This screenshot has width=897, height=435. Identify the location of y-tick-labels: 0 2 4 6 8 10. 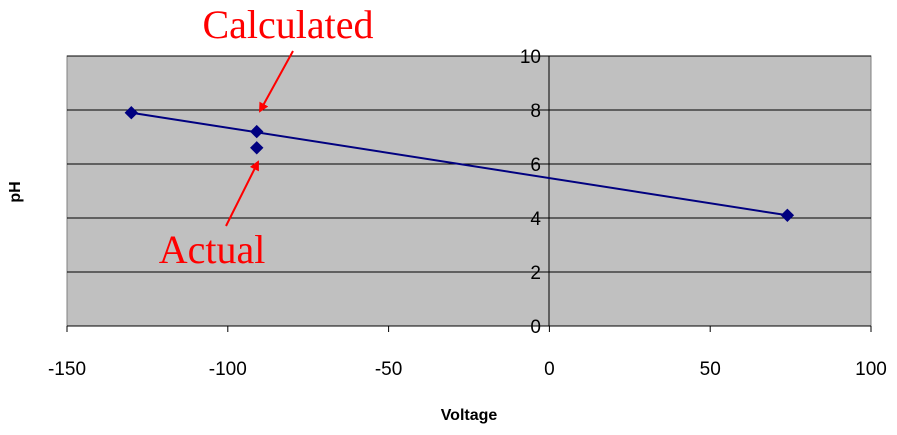
(531, 192).